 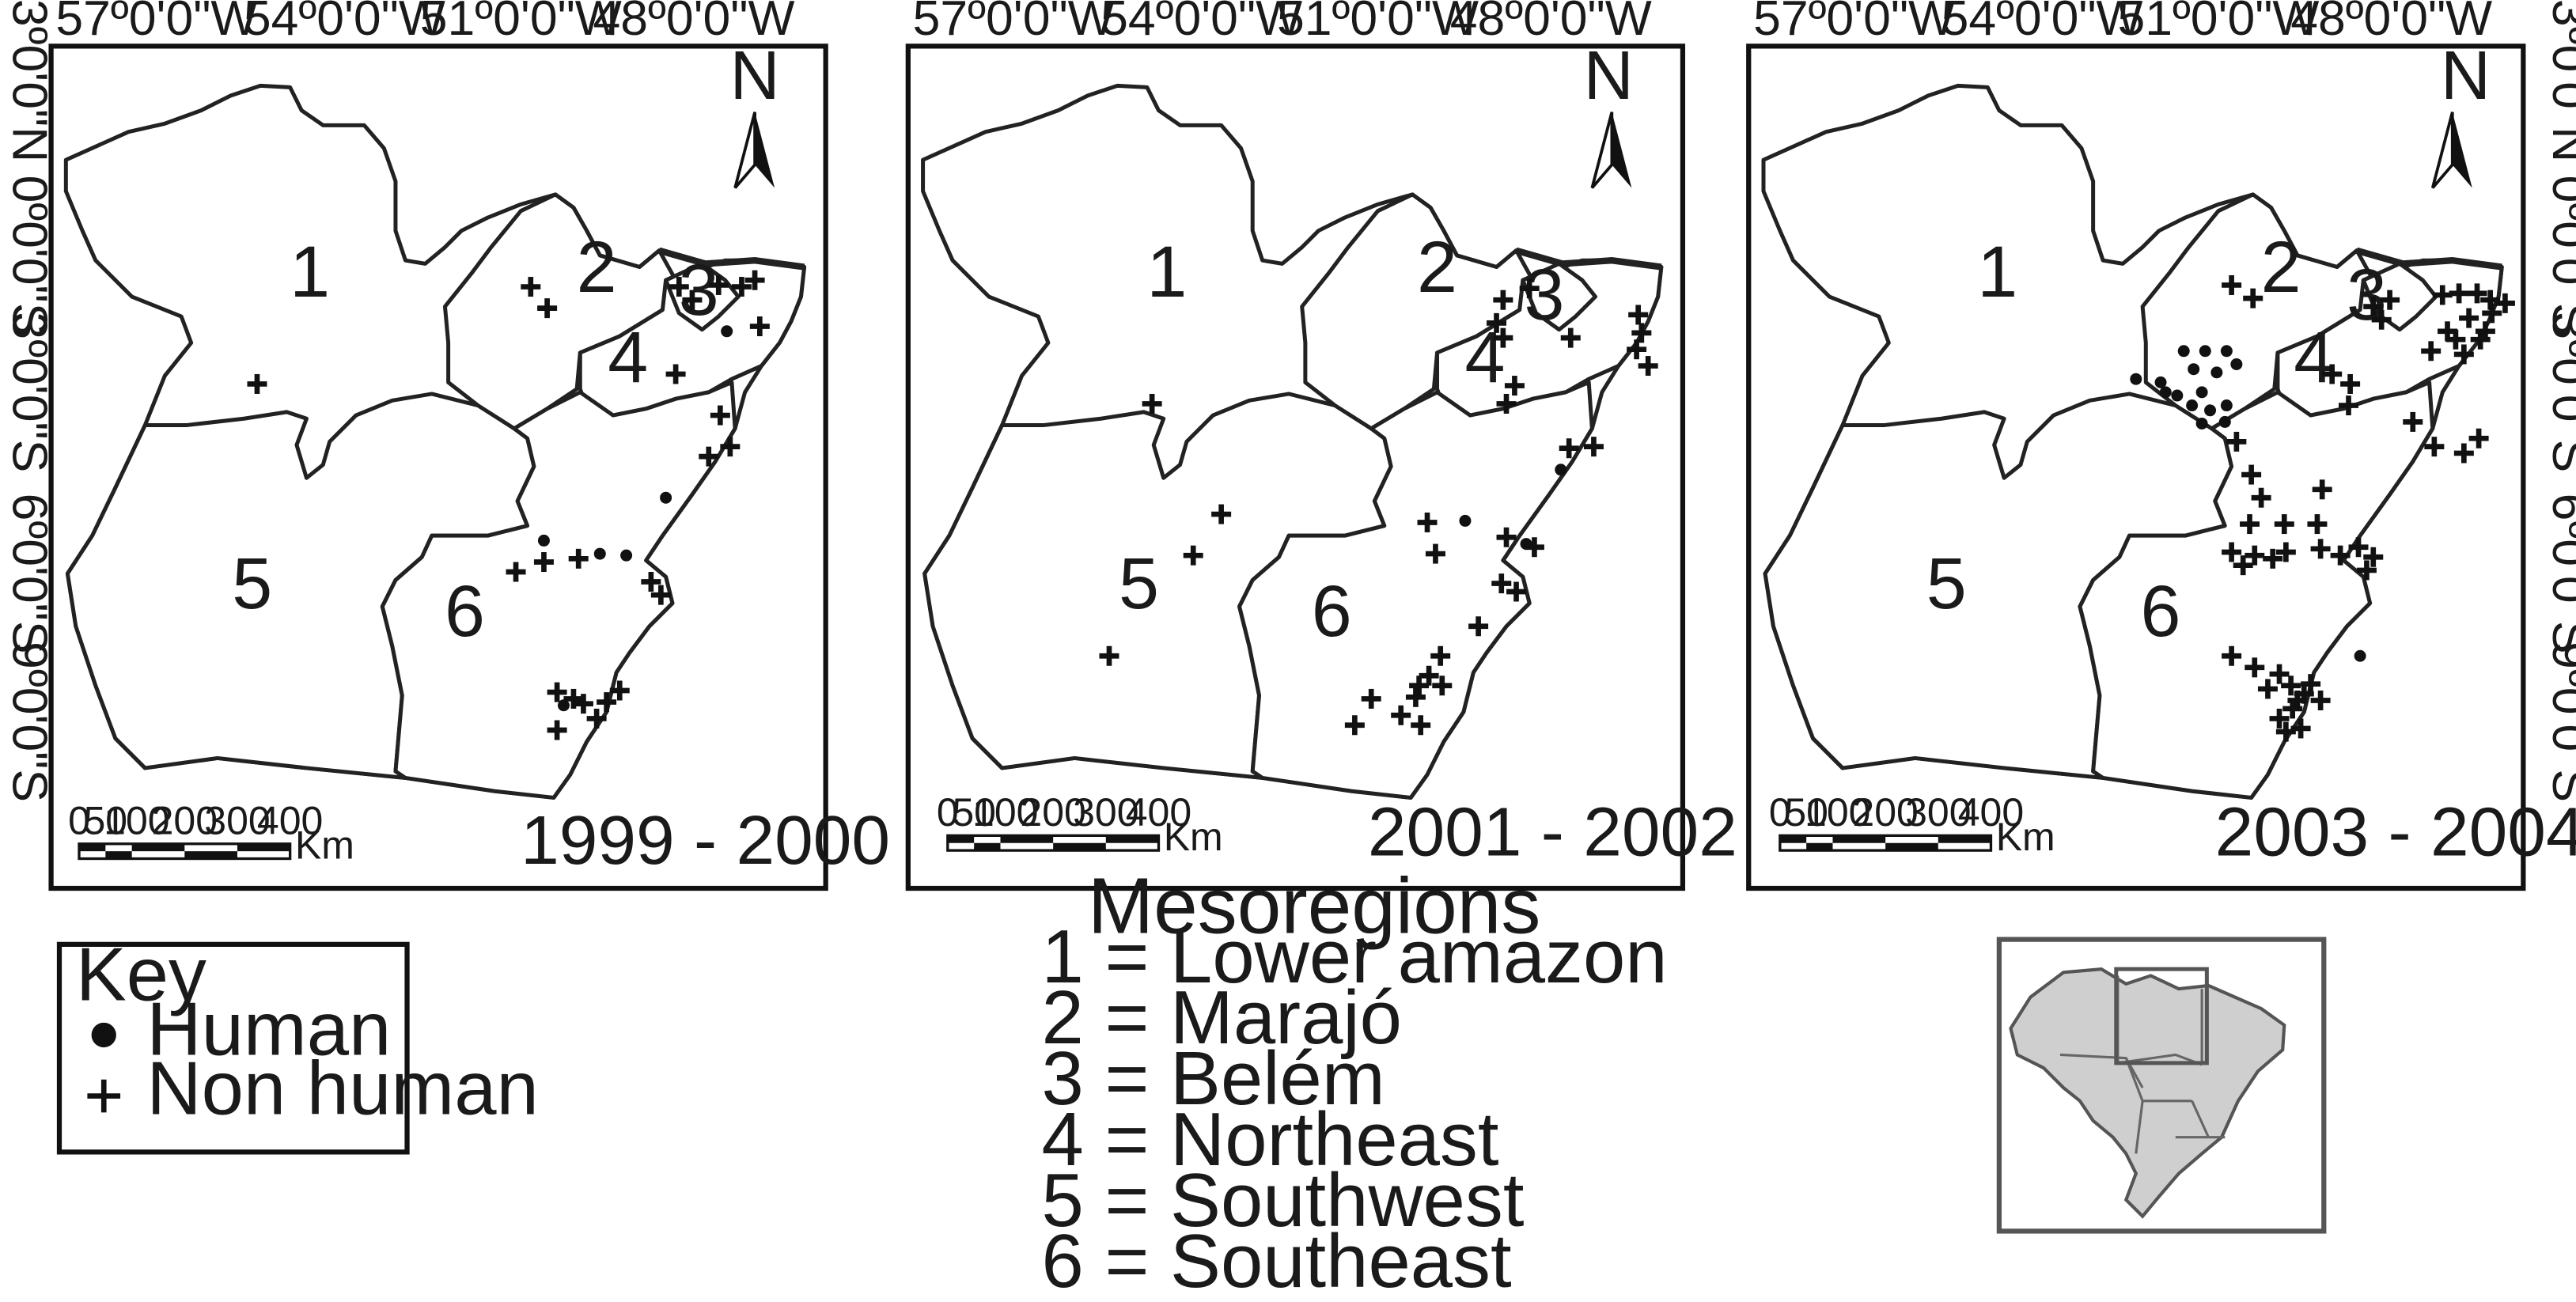 I want to click on scale-tick: 200, so click(x=1052, y=812).